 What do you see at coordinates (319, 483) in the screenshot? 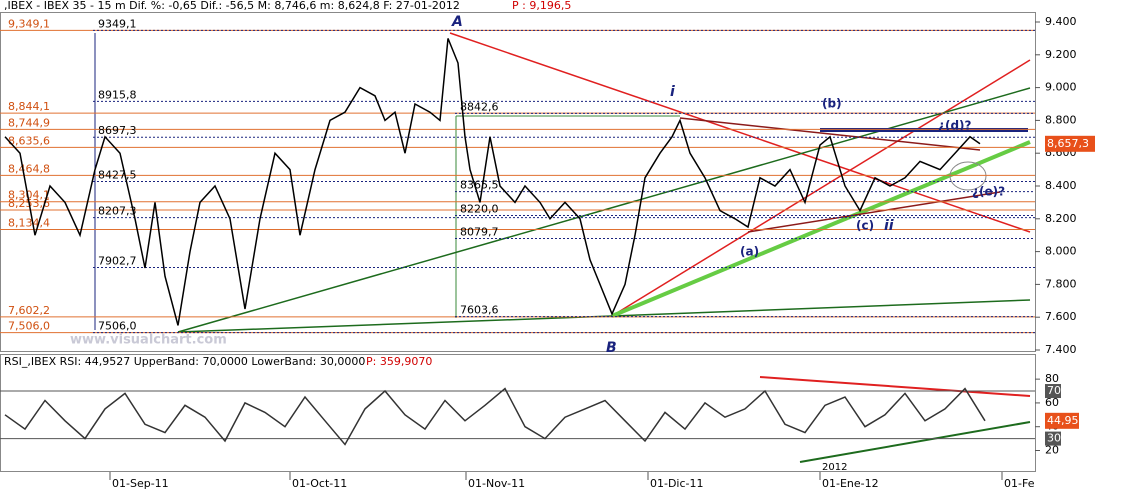
I see `x-tick-label: 01-Oct-11` at bounding box center [319, 483].